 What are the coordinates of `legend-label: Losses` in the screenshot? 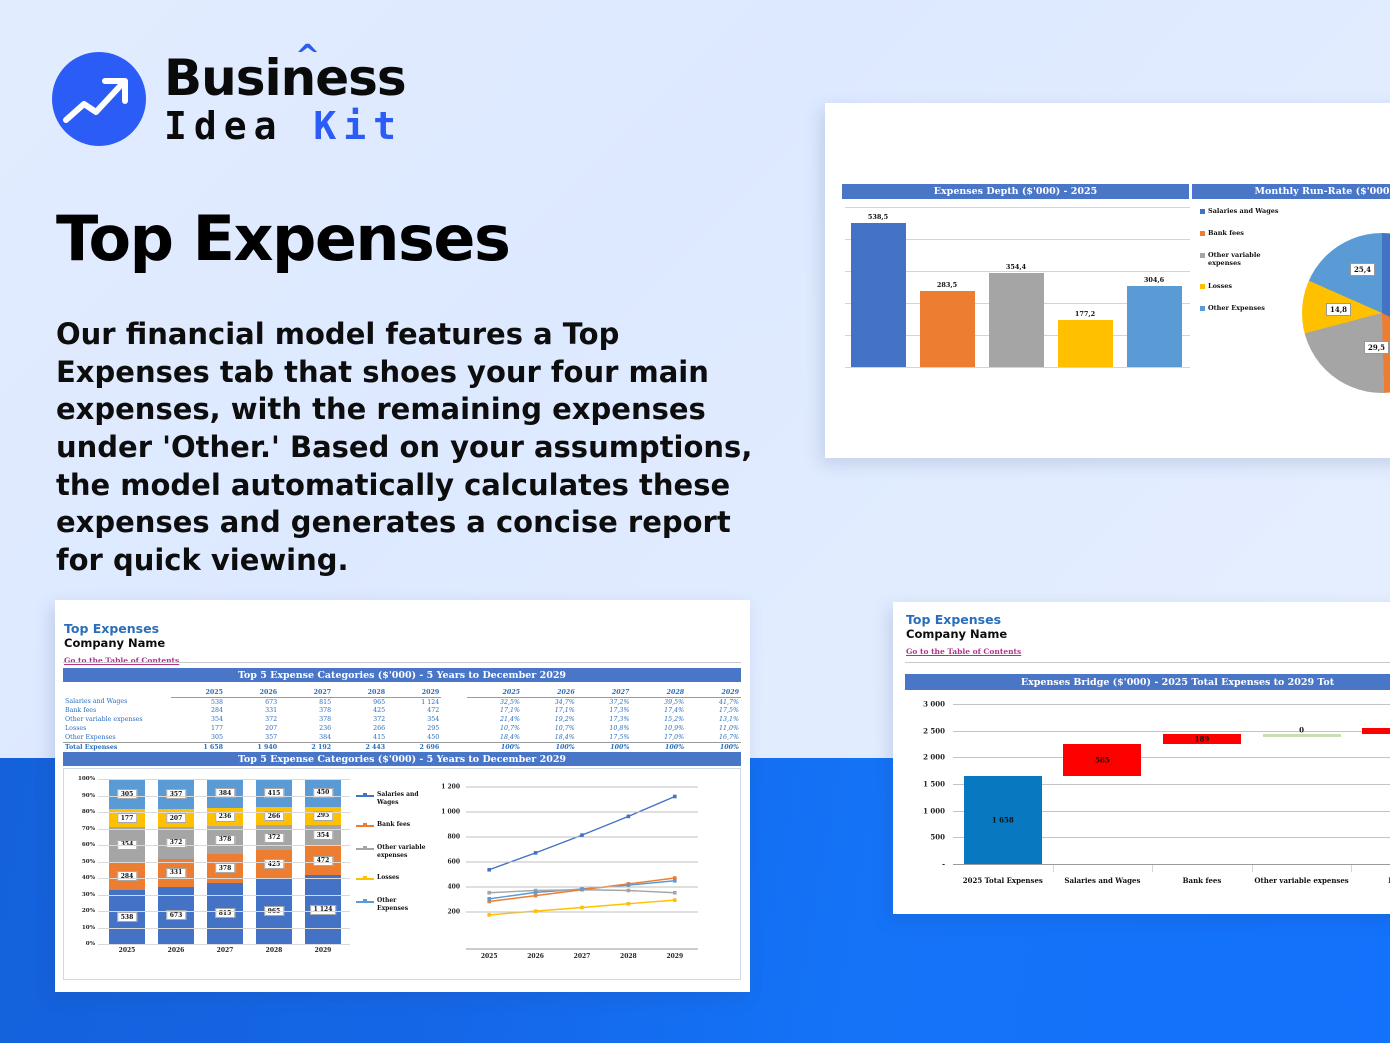 It's located at (1220, 285).